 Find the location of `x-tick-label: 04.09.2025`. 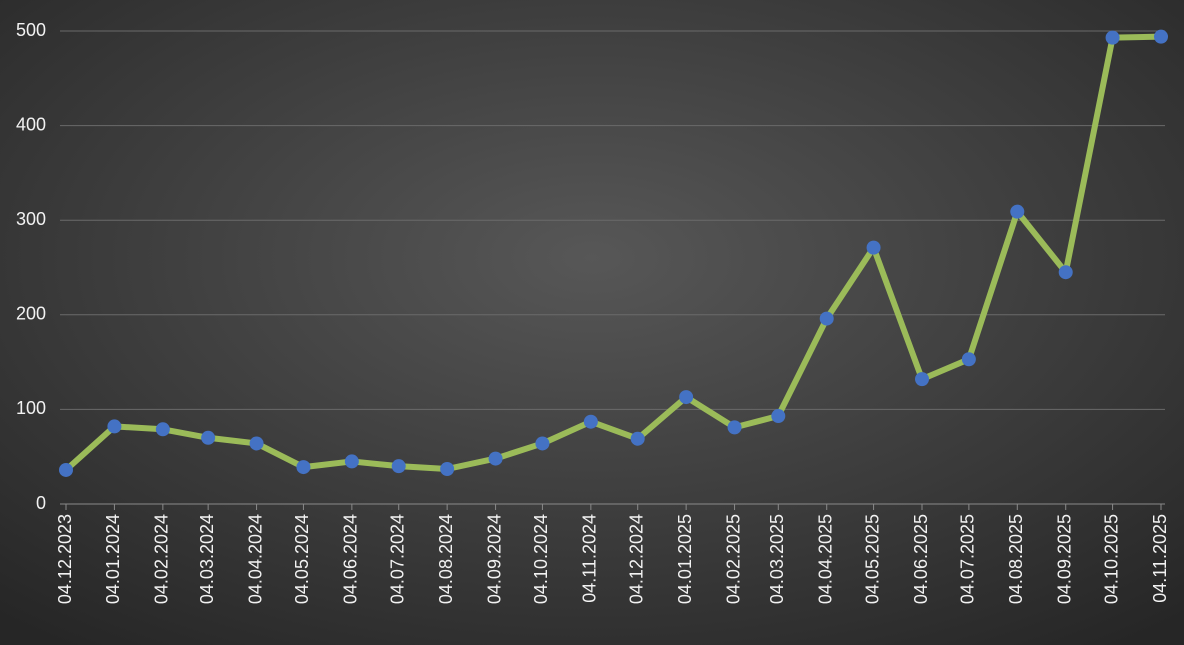

x-tick-label: 04.09.2025 is located at coordinates (1064, 559).